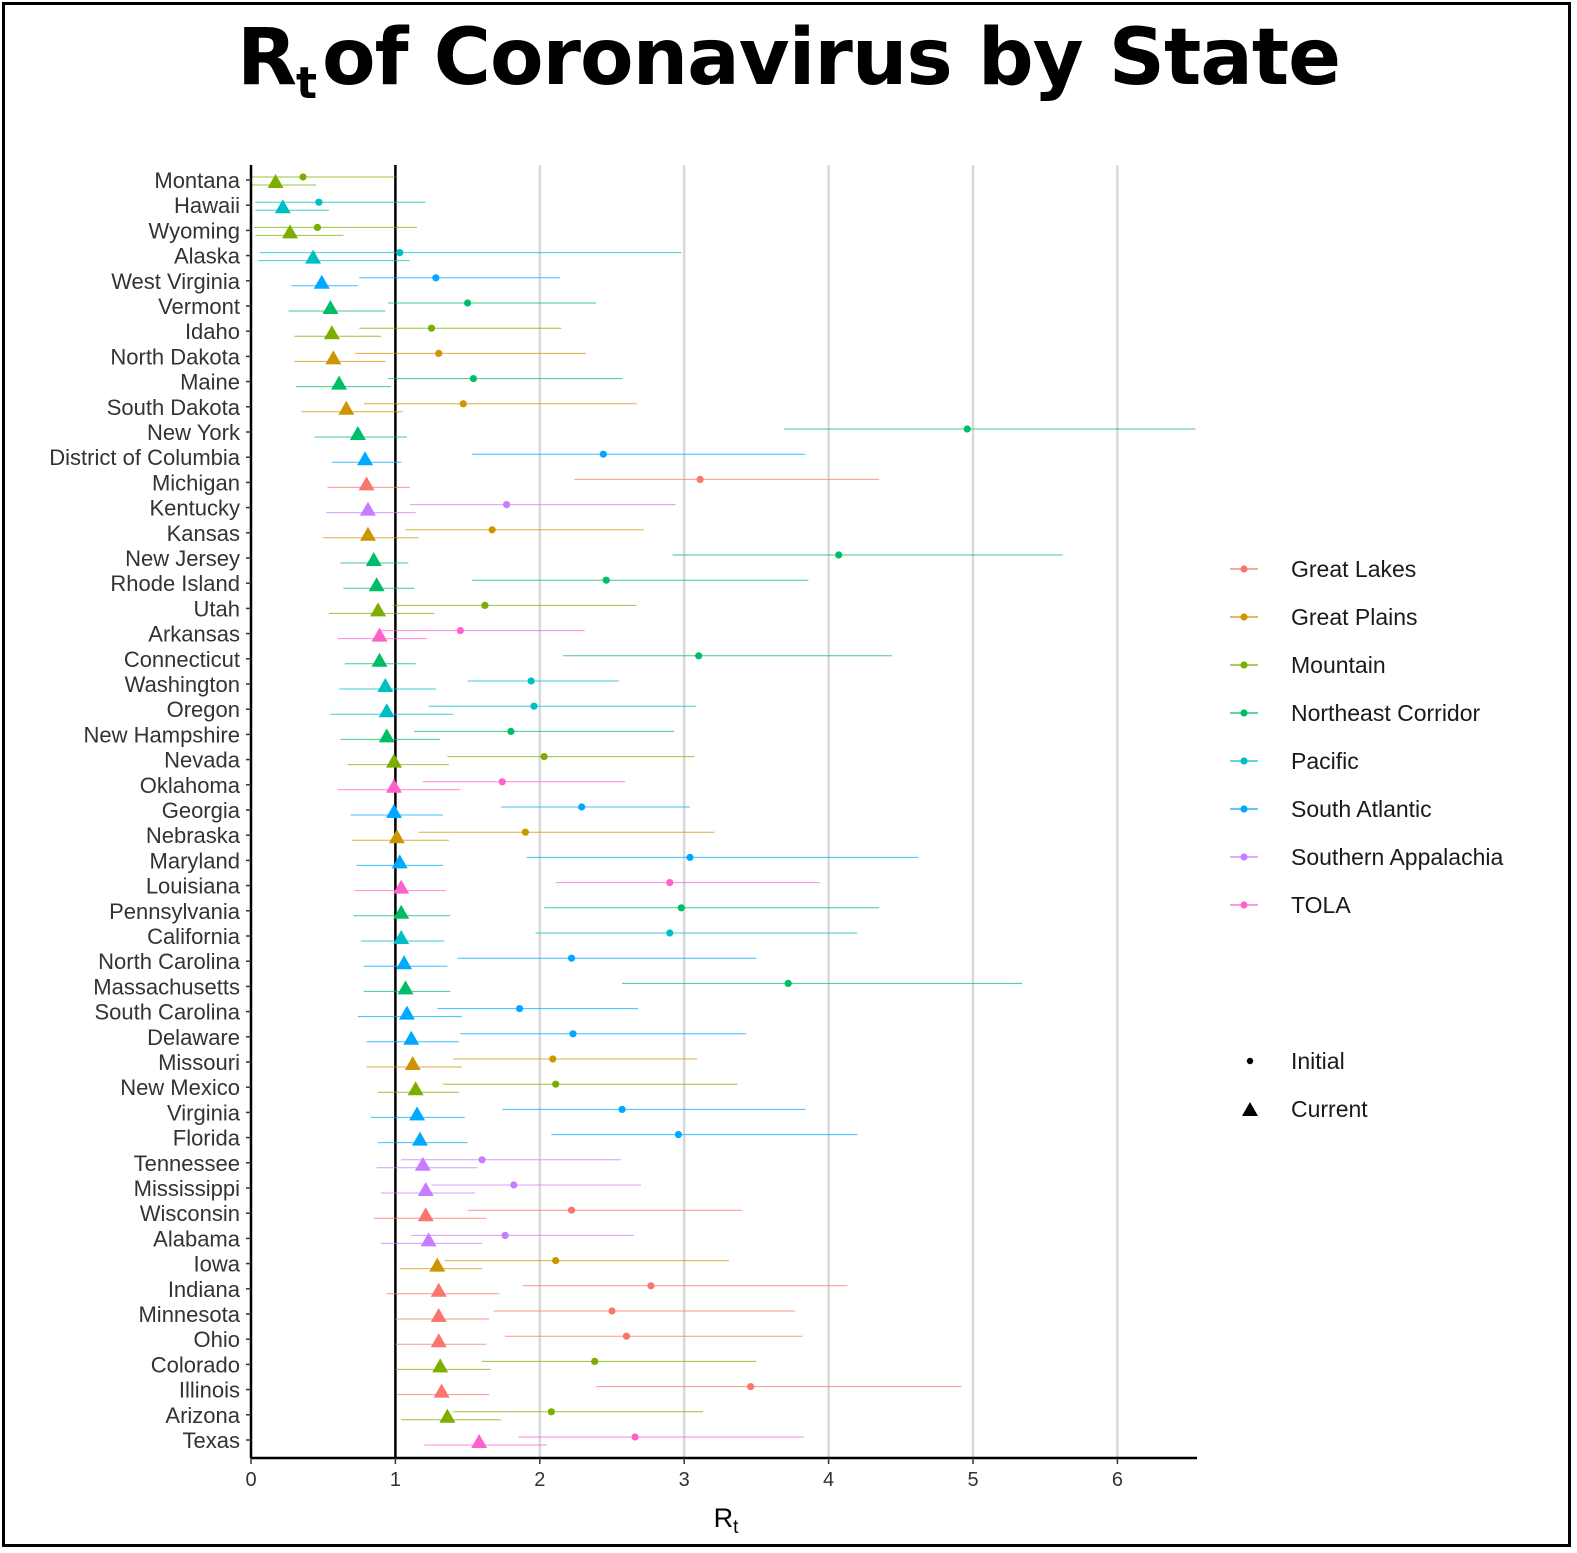 Image resolution: width=1577 pixels, height=1553 pixels. I want to click on y-tick-label-arizona: Arizona, so click(202, 1415).